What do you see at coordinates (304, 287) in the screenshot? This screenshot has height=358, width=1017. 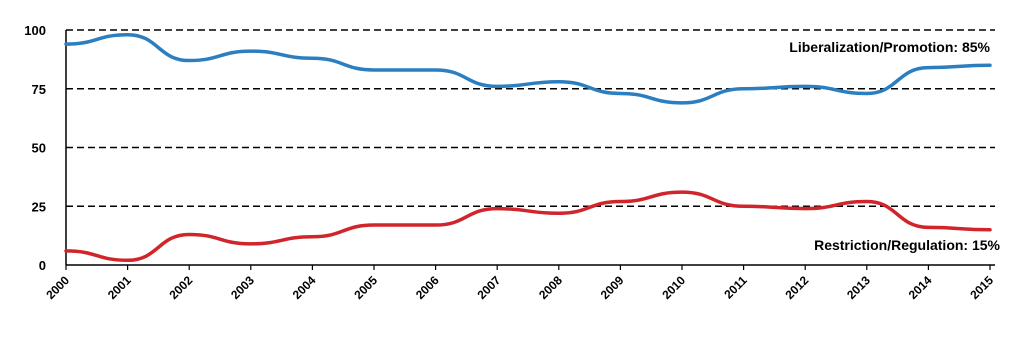 I see `x-tick-label: 2004` at bounding box center [304, 287].